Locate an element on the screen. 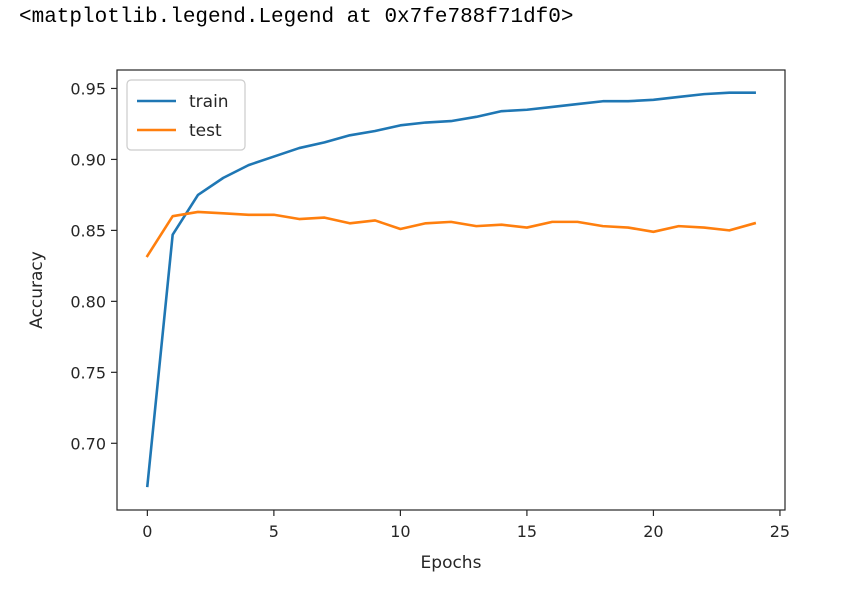 This screenshot has width=856, height=590. legend: train test is located at coordinates (186, 115).